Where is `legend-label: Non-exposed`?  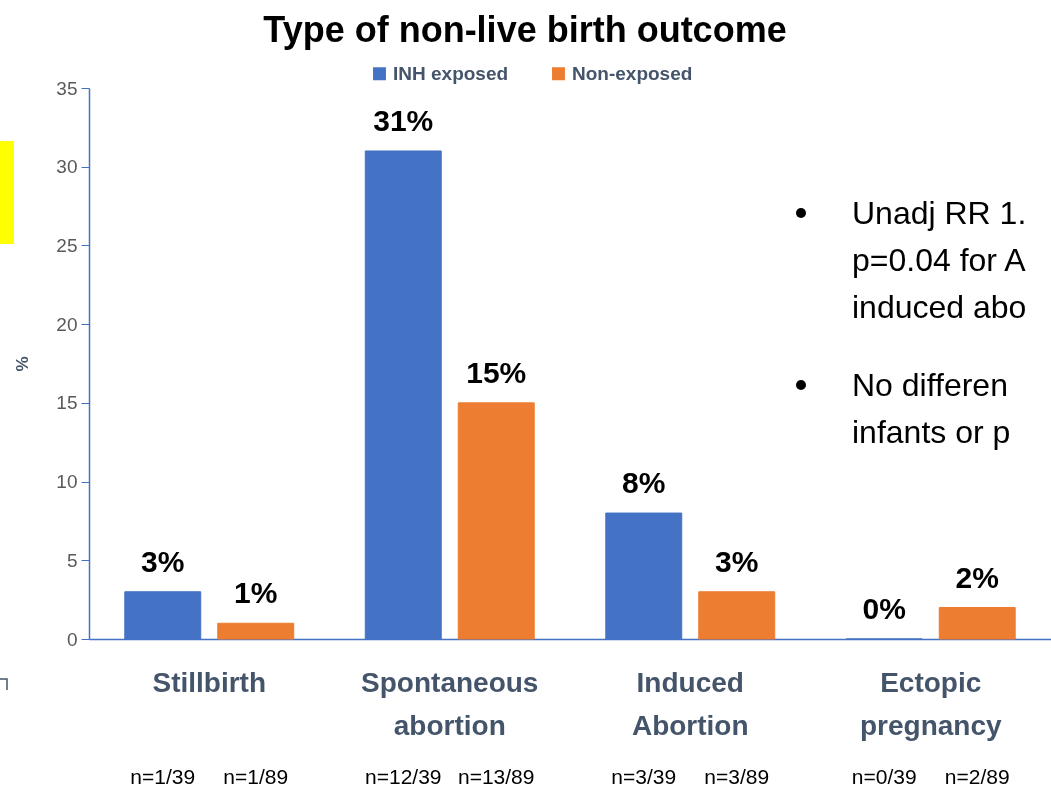 legend-label: Non-exposed is located at coordinates (632, 73).